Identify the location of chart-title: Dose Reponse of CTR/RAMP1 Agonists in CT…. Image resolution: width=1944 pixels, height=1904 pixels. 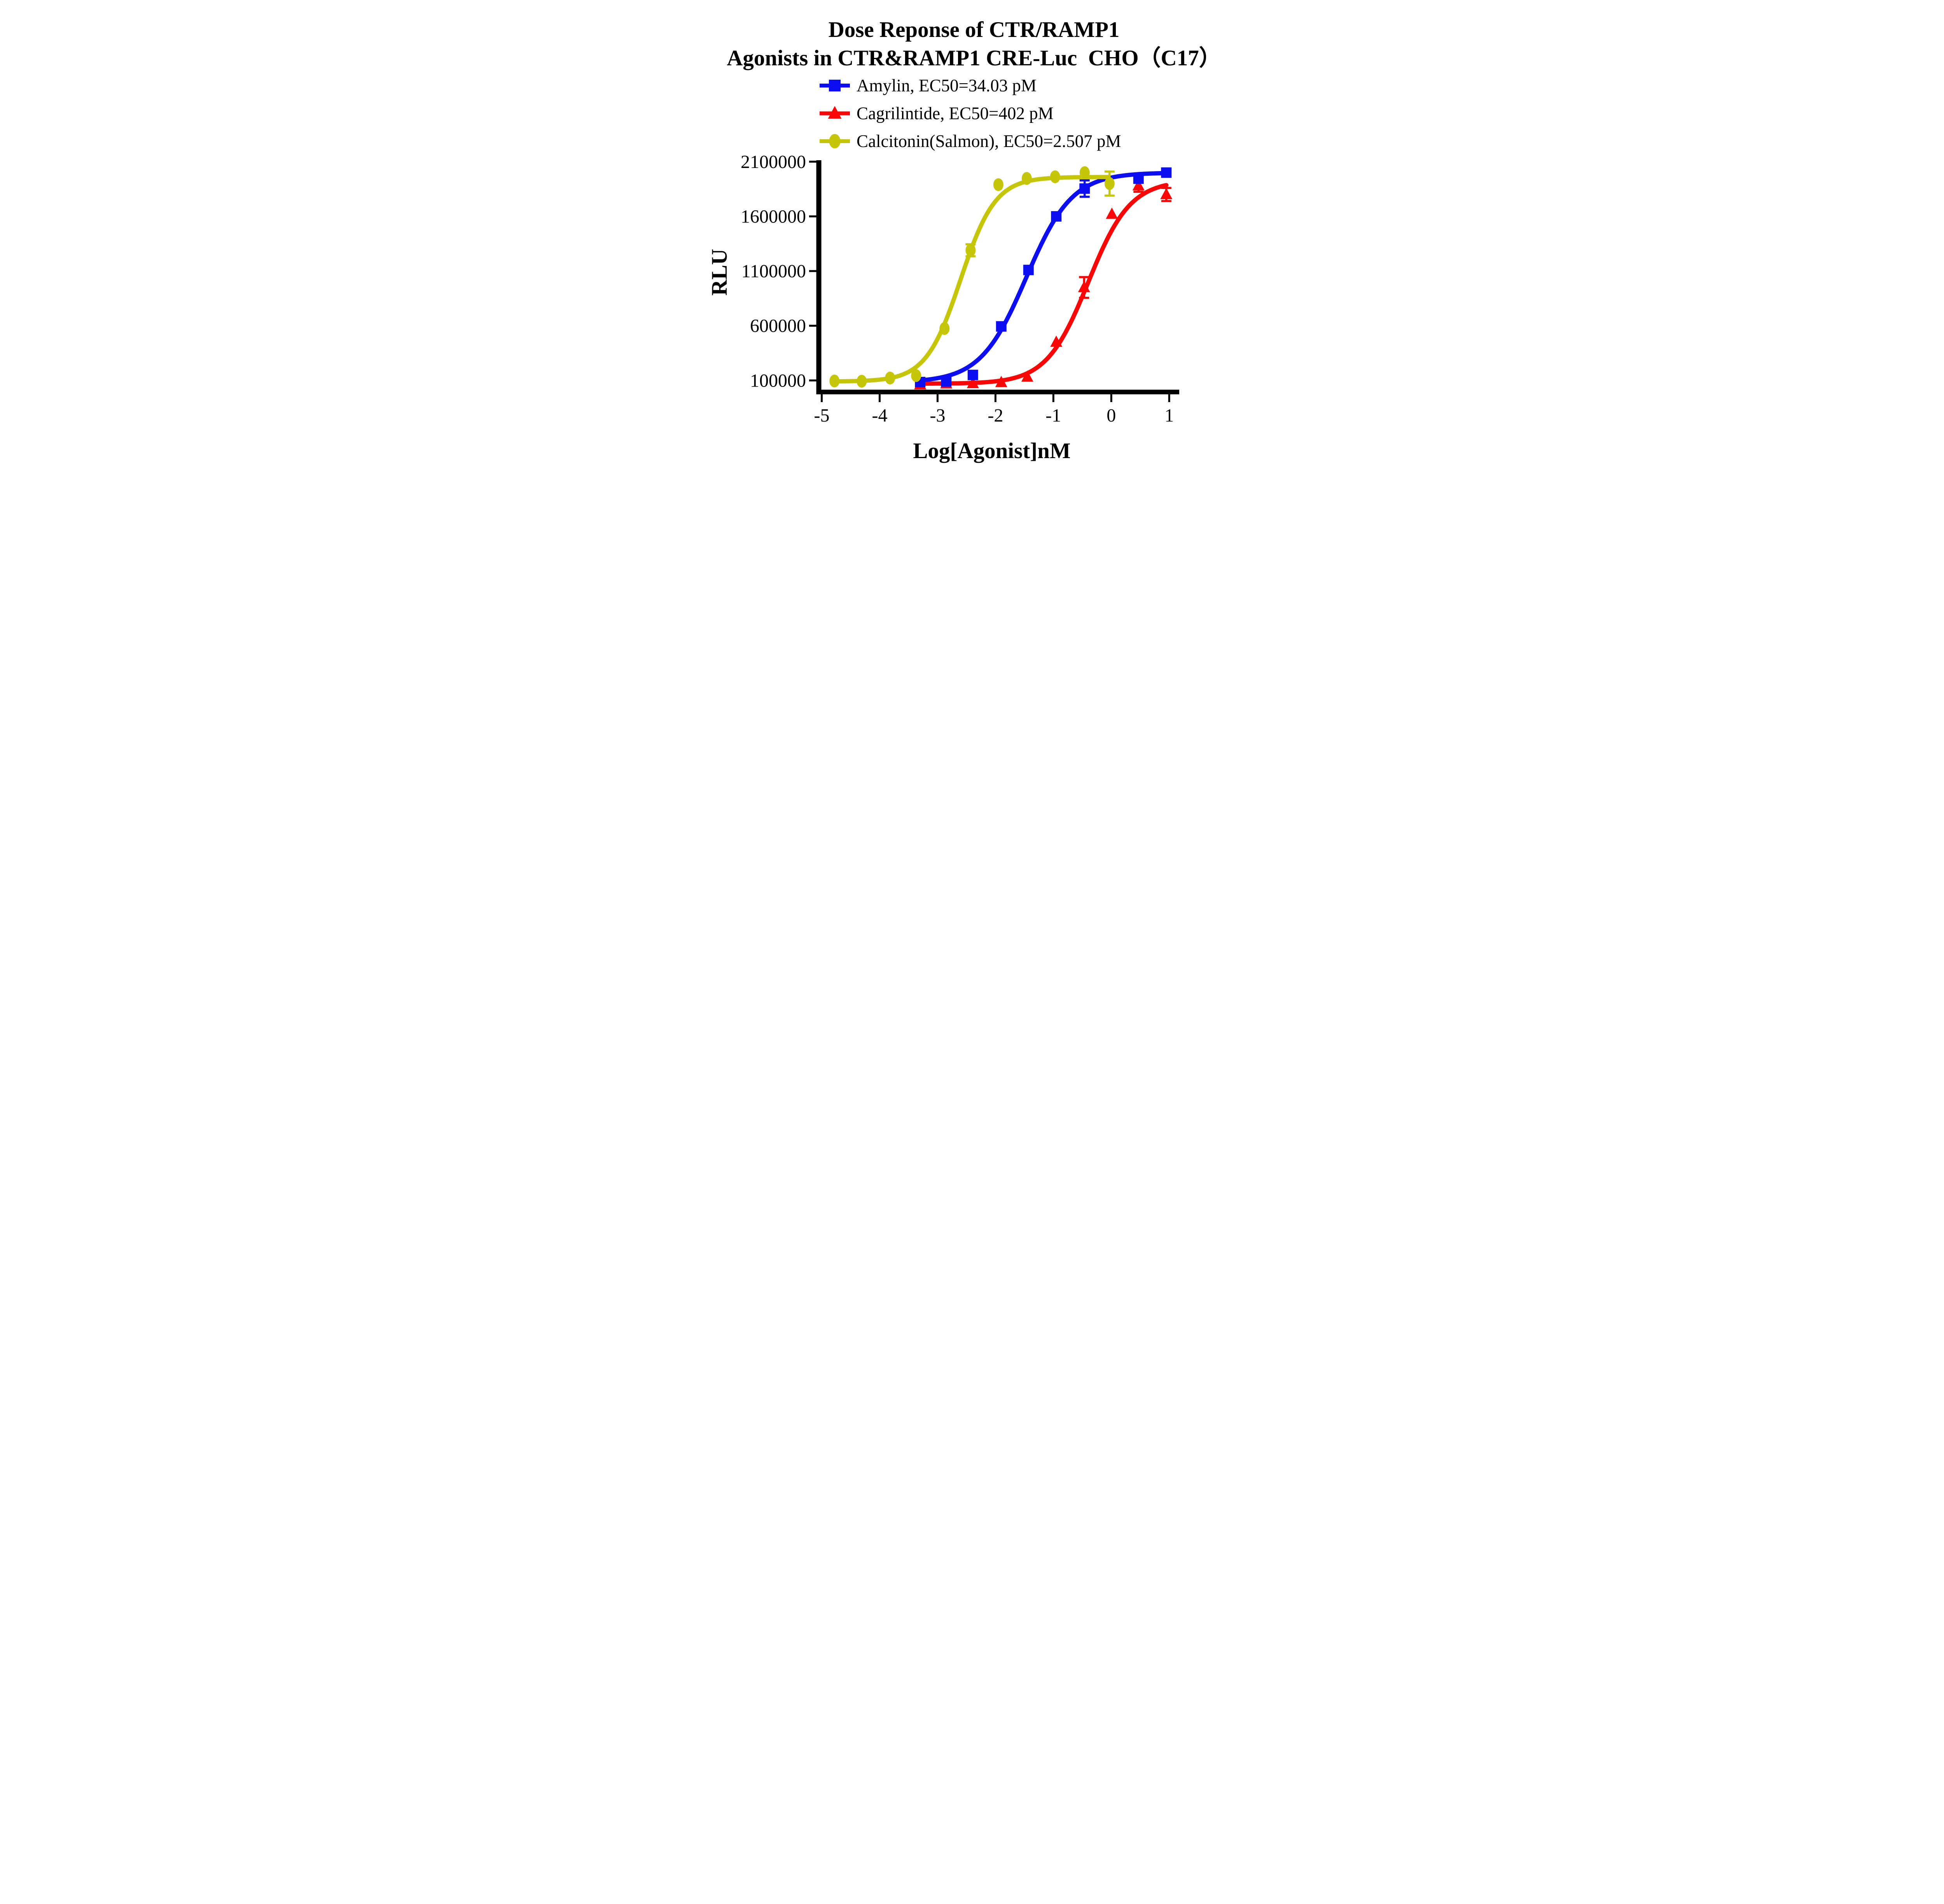
(974, 44).